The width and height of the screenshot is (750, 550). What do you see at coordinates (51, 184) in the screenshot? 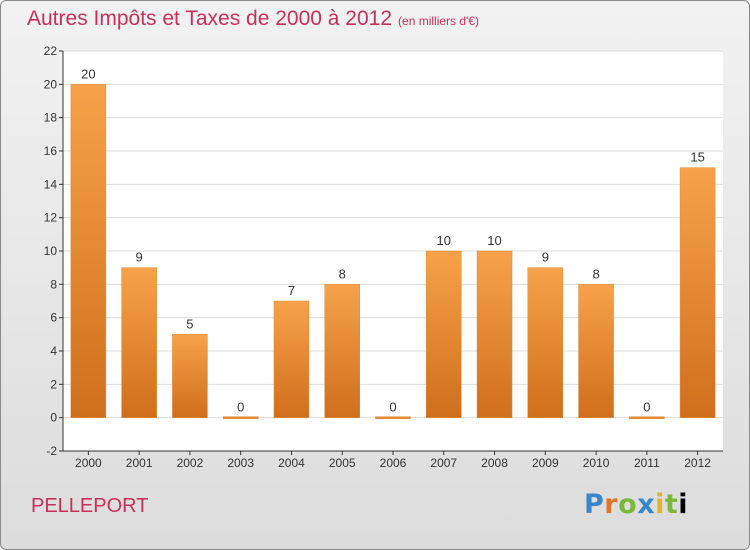
I see `y-tick-label: 14` at bounding box center [51, 184].